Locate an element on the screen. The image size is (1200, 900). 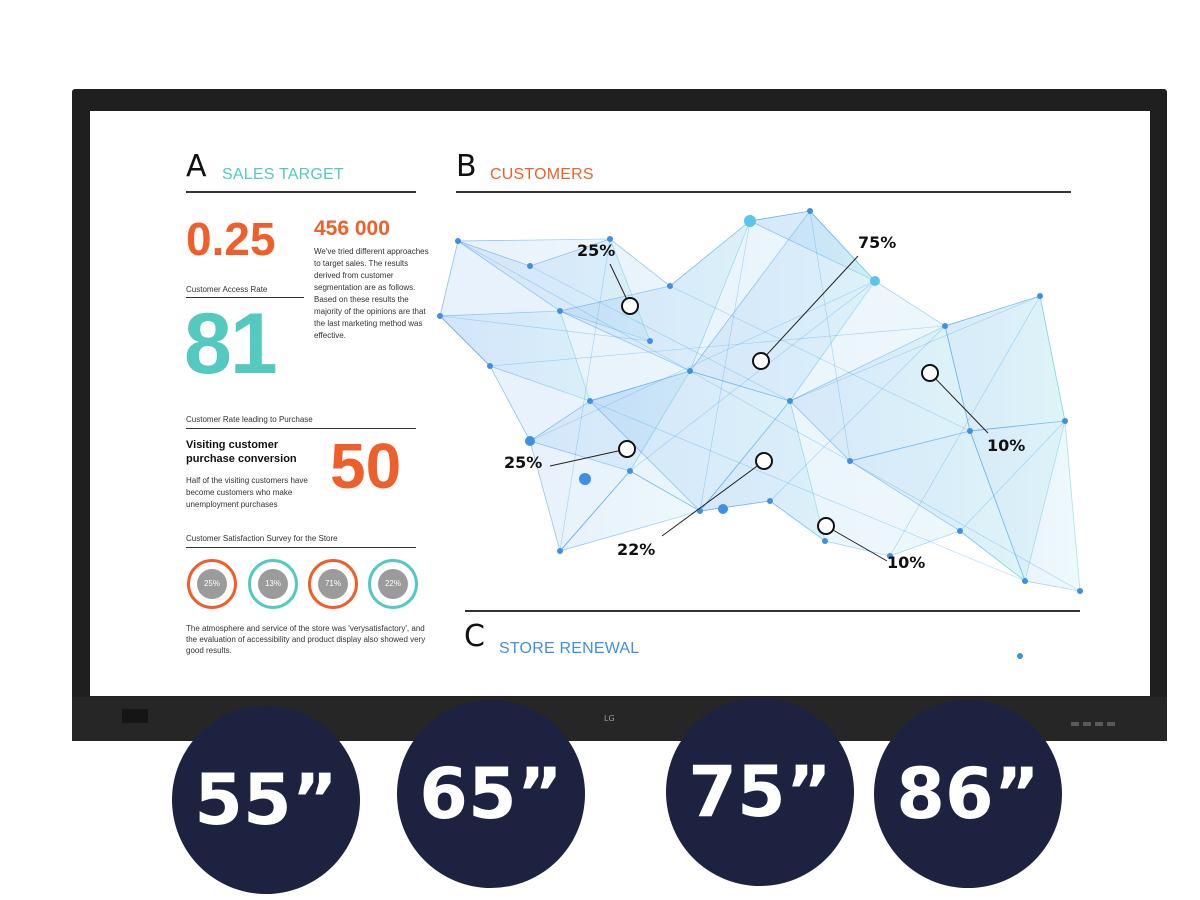
survey-ring-value: 25% is located at coordinates (212, 584).